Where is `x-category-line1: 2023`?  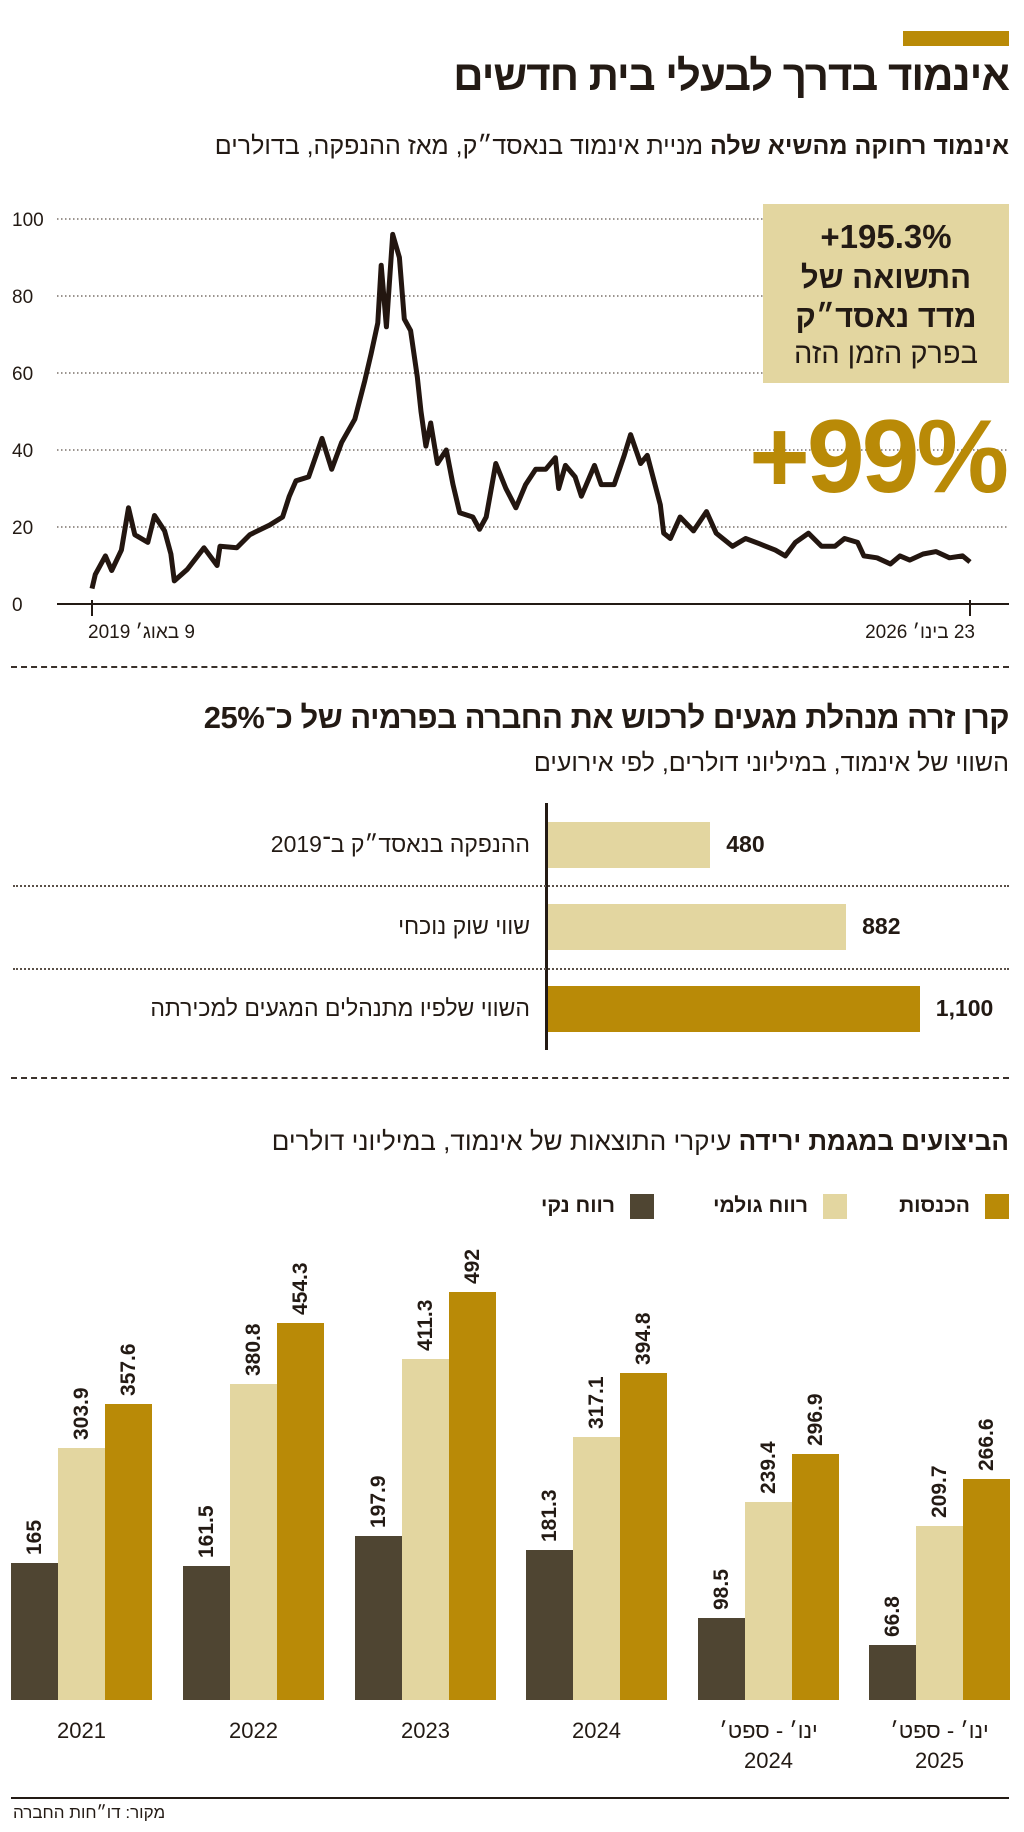 x-category-line1: 2023 is located at coordinates (425, 1730).